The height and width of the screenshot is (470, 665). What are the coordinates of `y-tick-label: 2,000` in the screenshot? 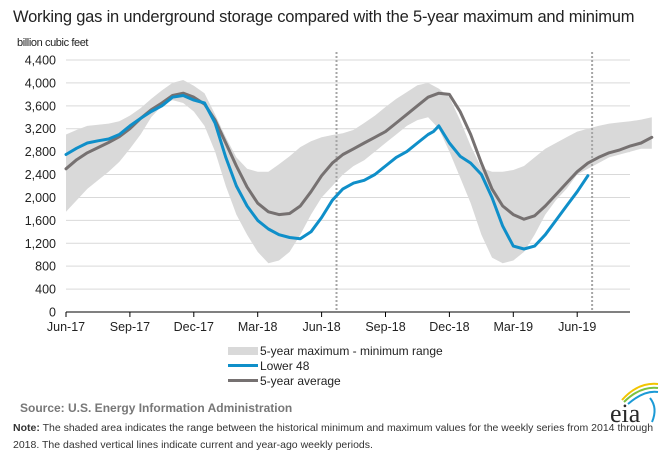 It's located at (40, 198).